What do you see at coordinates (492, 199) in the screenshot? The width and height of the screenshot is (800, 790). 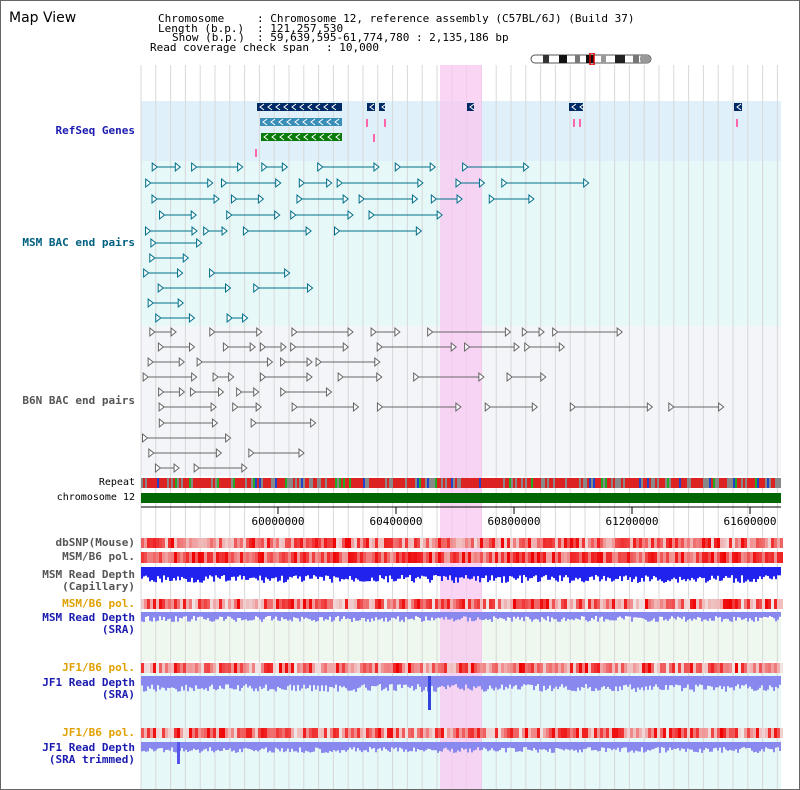 I see `msm-bac-pair-end` at bounding box center [492, 199].